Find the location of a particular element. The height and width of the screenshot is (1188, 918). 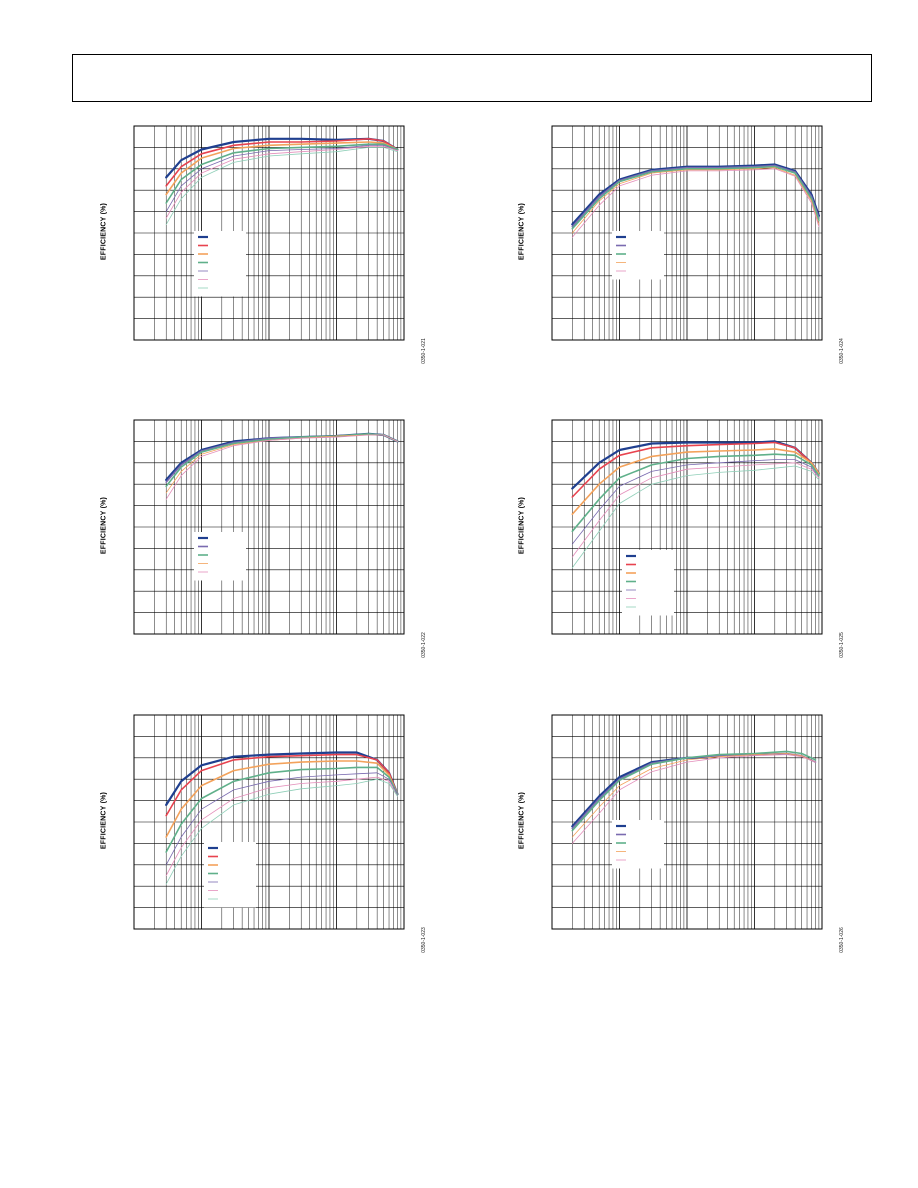

page-header-box is located at coordinates (472, 78).